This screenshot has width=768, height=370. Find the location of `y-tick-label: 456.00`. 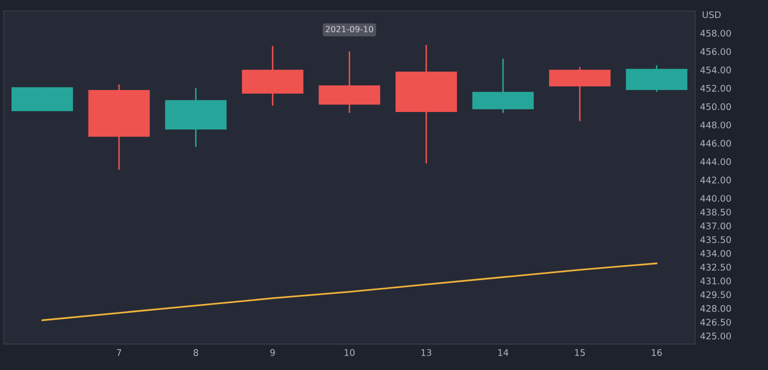

y-tick-label: 456.00 is located at coordinates (715, 52).